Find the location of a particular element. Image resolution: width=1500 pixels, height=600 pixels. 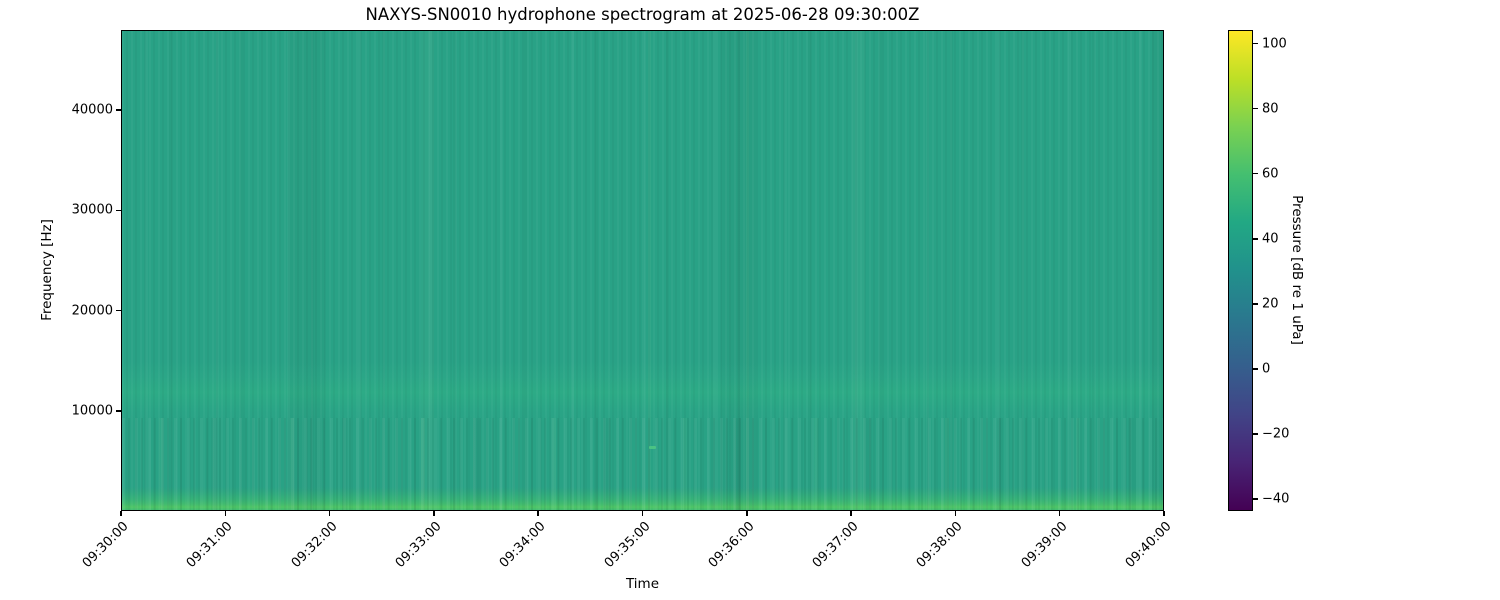

y-tick-label: 40000 is located at coordinates (92, 110).